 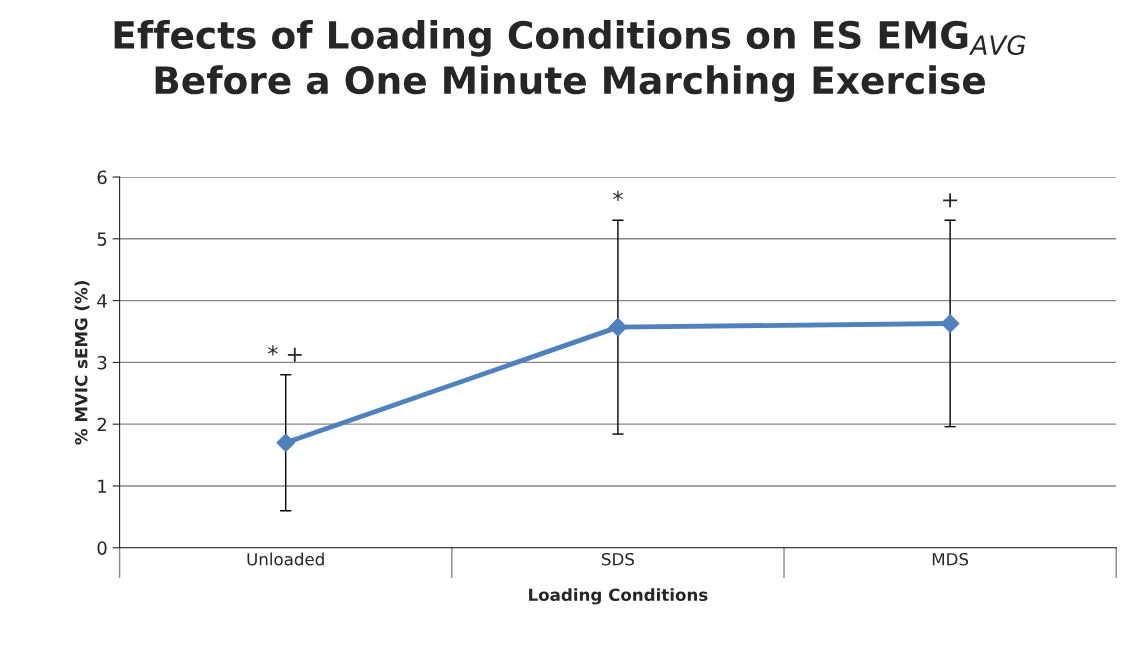 I want to click on annotation: *, so click(x=618, y=195).